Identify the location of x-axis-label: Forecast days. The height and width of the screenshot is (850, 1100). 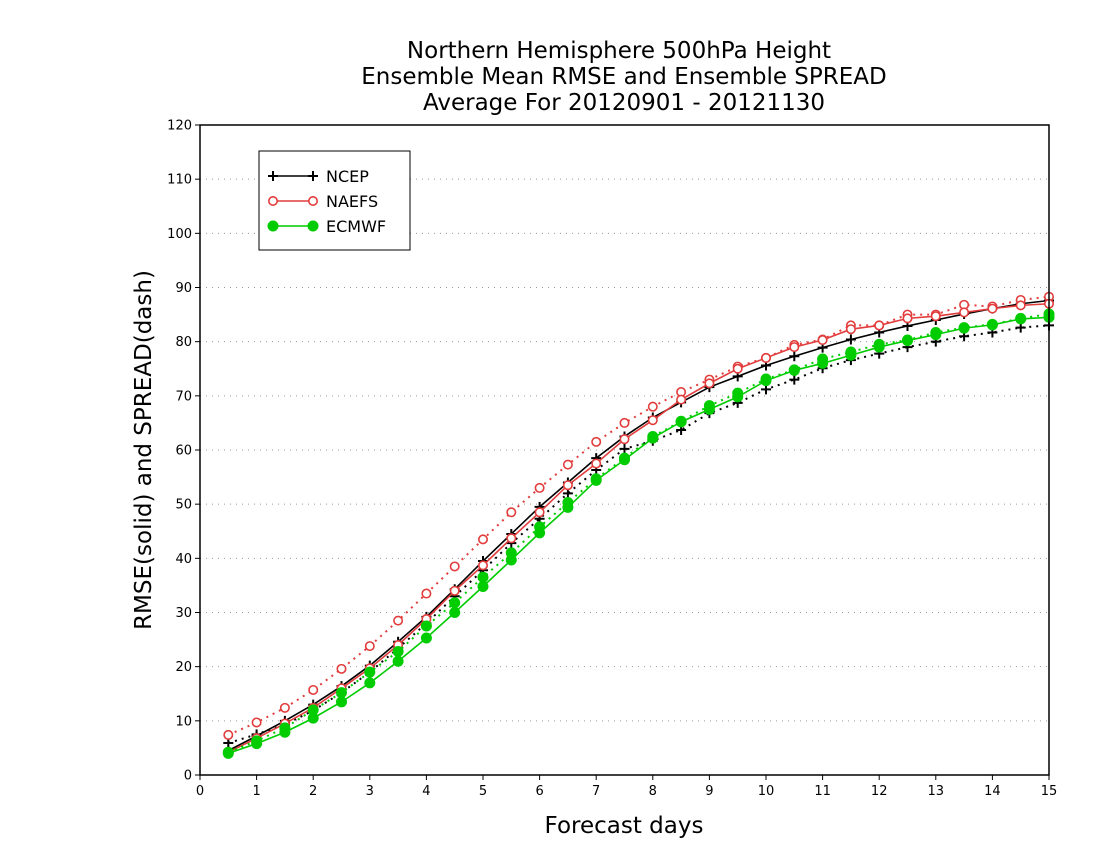
(624, 826).